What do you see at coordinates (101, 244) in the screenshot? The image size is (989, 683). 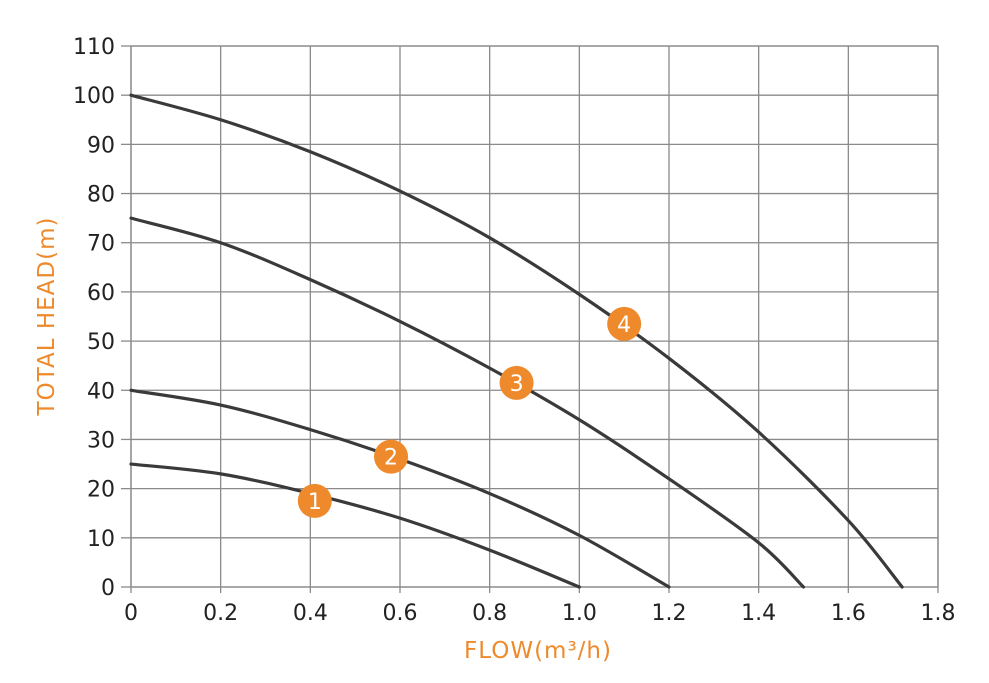 I see `y-tick-label: 70` at bounding box center [101, 244].